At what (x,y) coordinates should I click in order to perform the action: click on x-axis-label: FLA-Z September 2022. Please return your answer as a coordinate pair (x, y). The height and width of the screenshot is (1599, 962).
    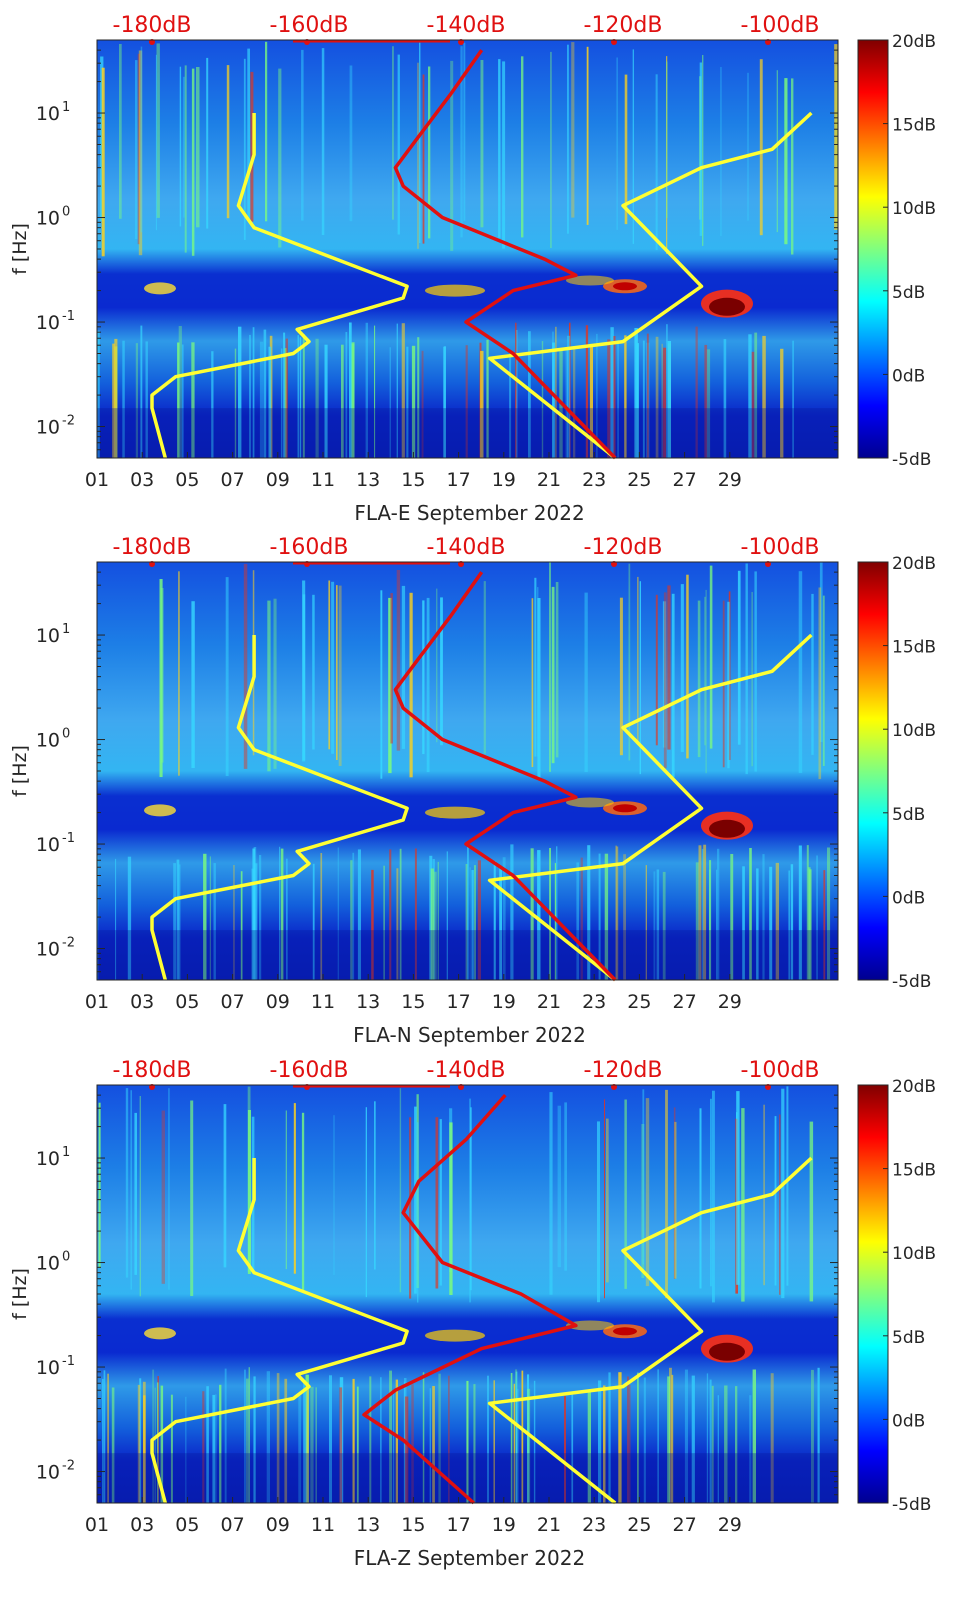
    Looking at the image, I should click on (469, 1558).